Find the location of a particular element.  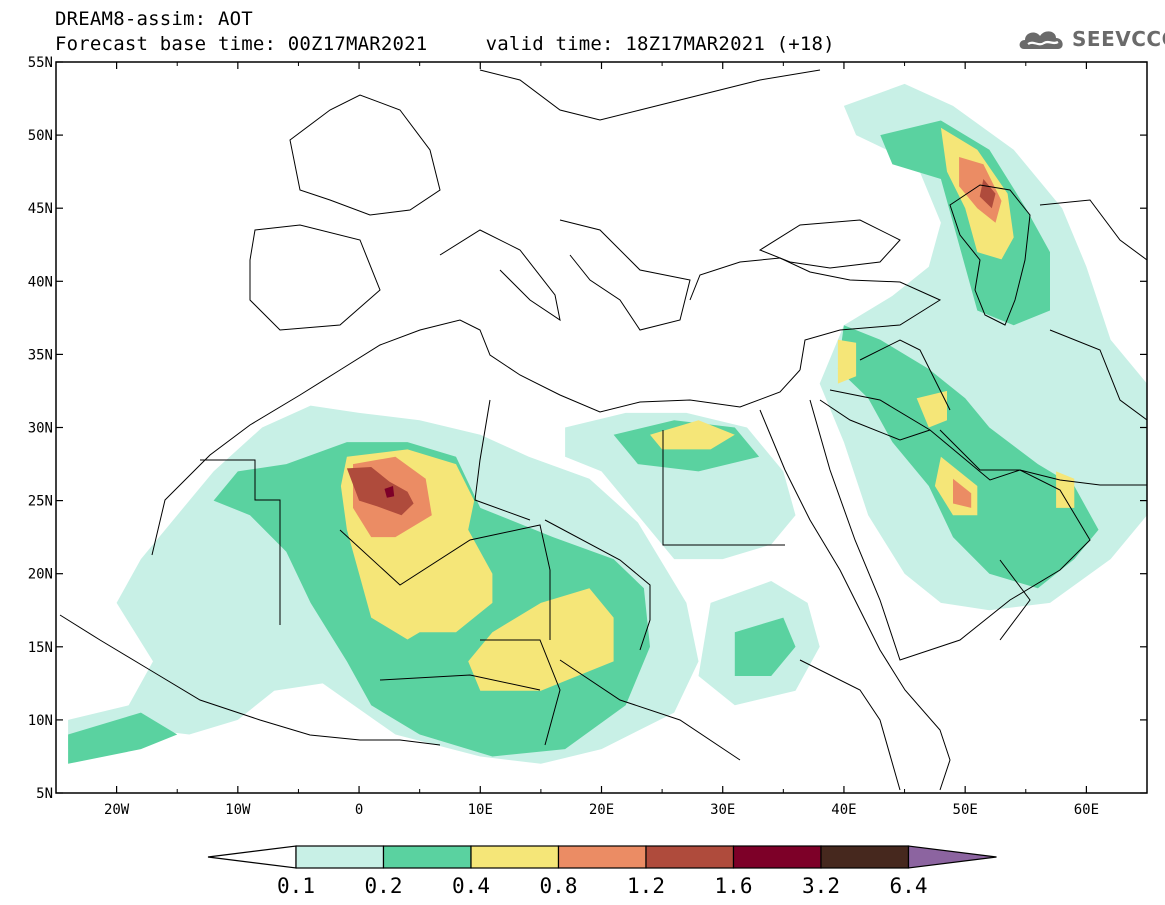

lat-tick-label-2: 45N is located at coordinates (40, 209).